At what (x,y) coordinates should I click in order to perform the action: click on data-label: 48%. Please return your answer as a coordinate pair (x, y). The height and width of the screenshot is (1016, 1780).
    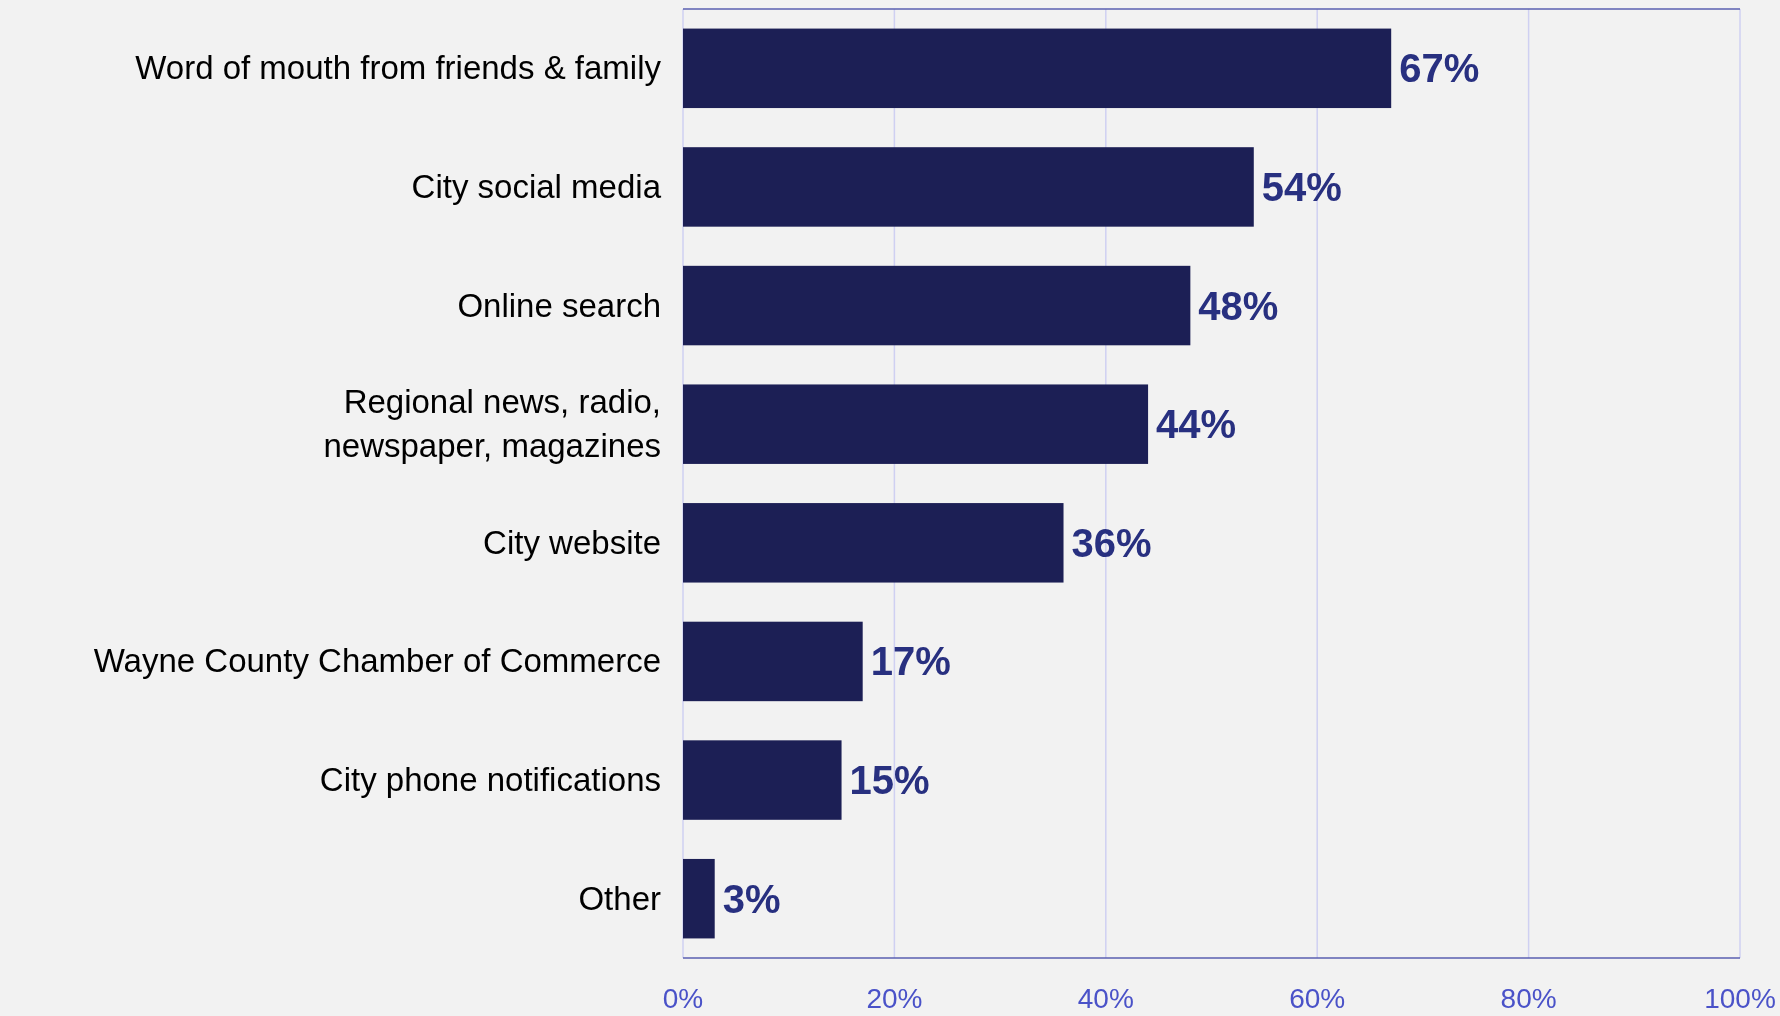
    Looking at the image, I should click on (1238, 305).